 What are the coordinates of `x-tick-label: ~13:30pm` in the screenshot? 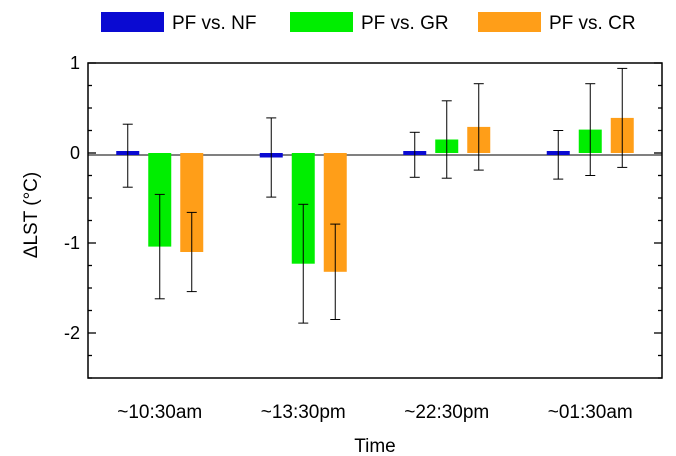 It's located at (303, 412).